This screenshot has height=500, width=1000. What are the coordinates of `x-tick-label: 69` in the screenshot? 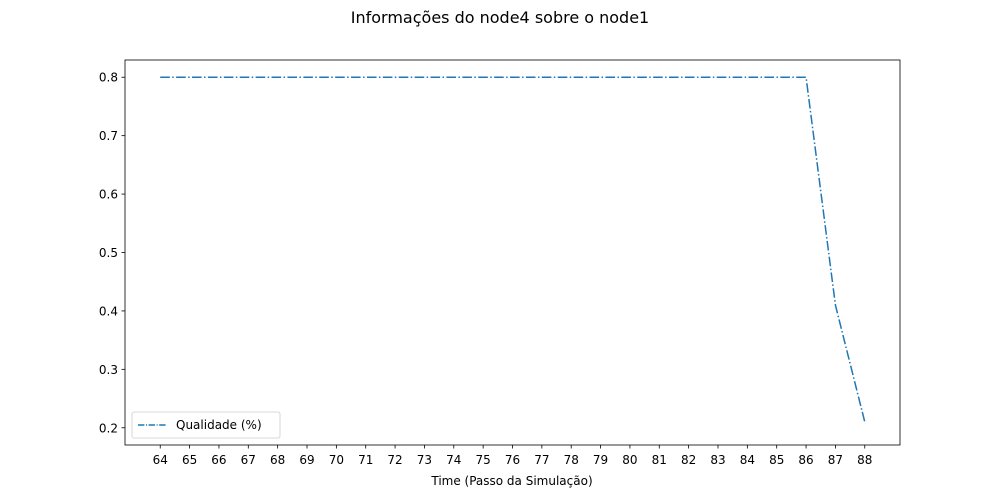 It's located at (306, 460).